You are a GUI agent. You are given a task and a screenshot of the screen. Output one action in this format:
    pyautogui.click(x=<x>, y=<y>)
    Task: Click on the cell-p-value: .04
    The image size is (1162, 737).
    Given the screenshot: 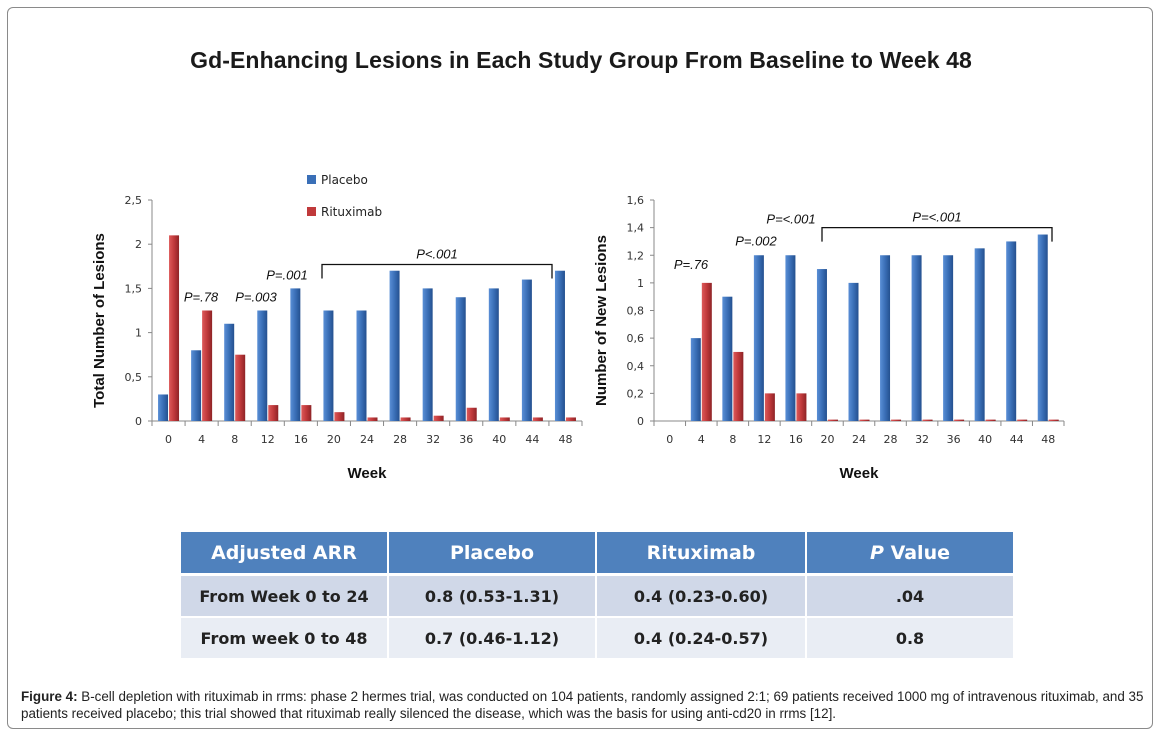 What is the action you would take?
    pyautogui.click(x=909, y=596)
    